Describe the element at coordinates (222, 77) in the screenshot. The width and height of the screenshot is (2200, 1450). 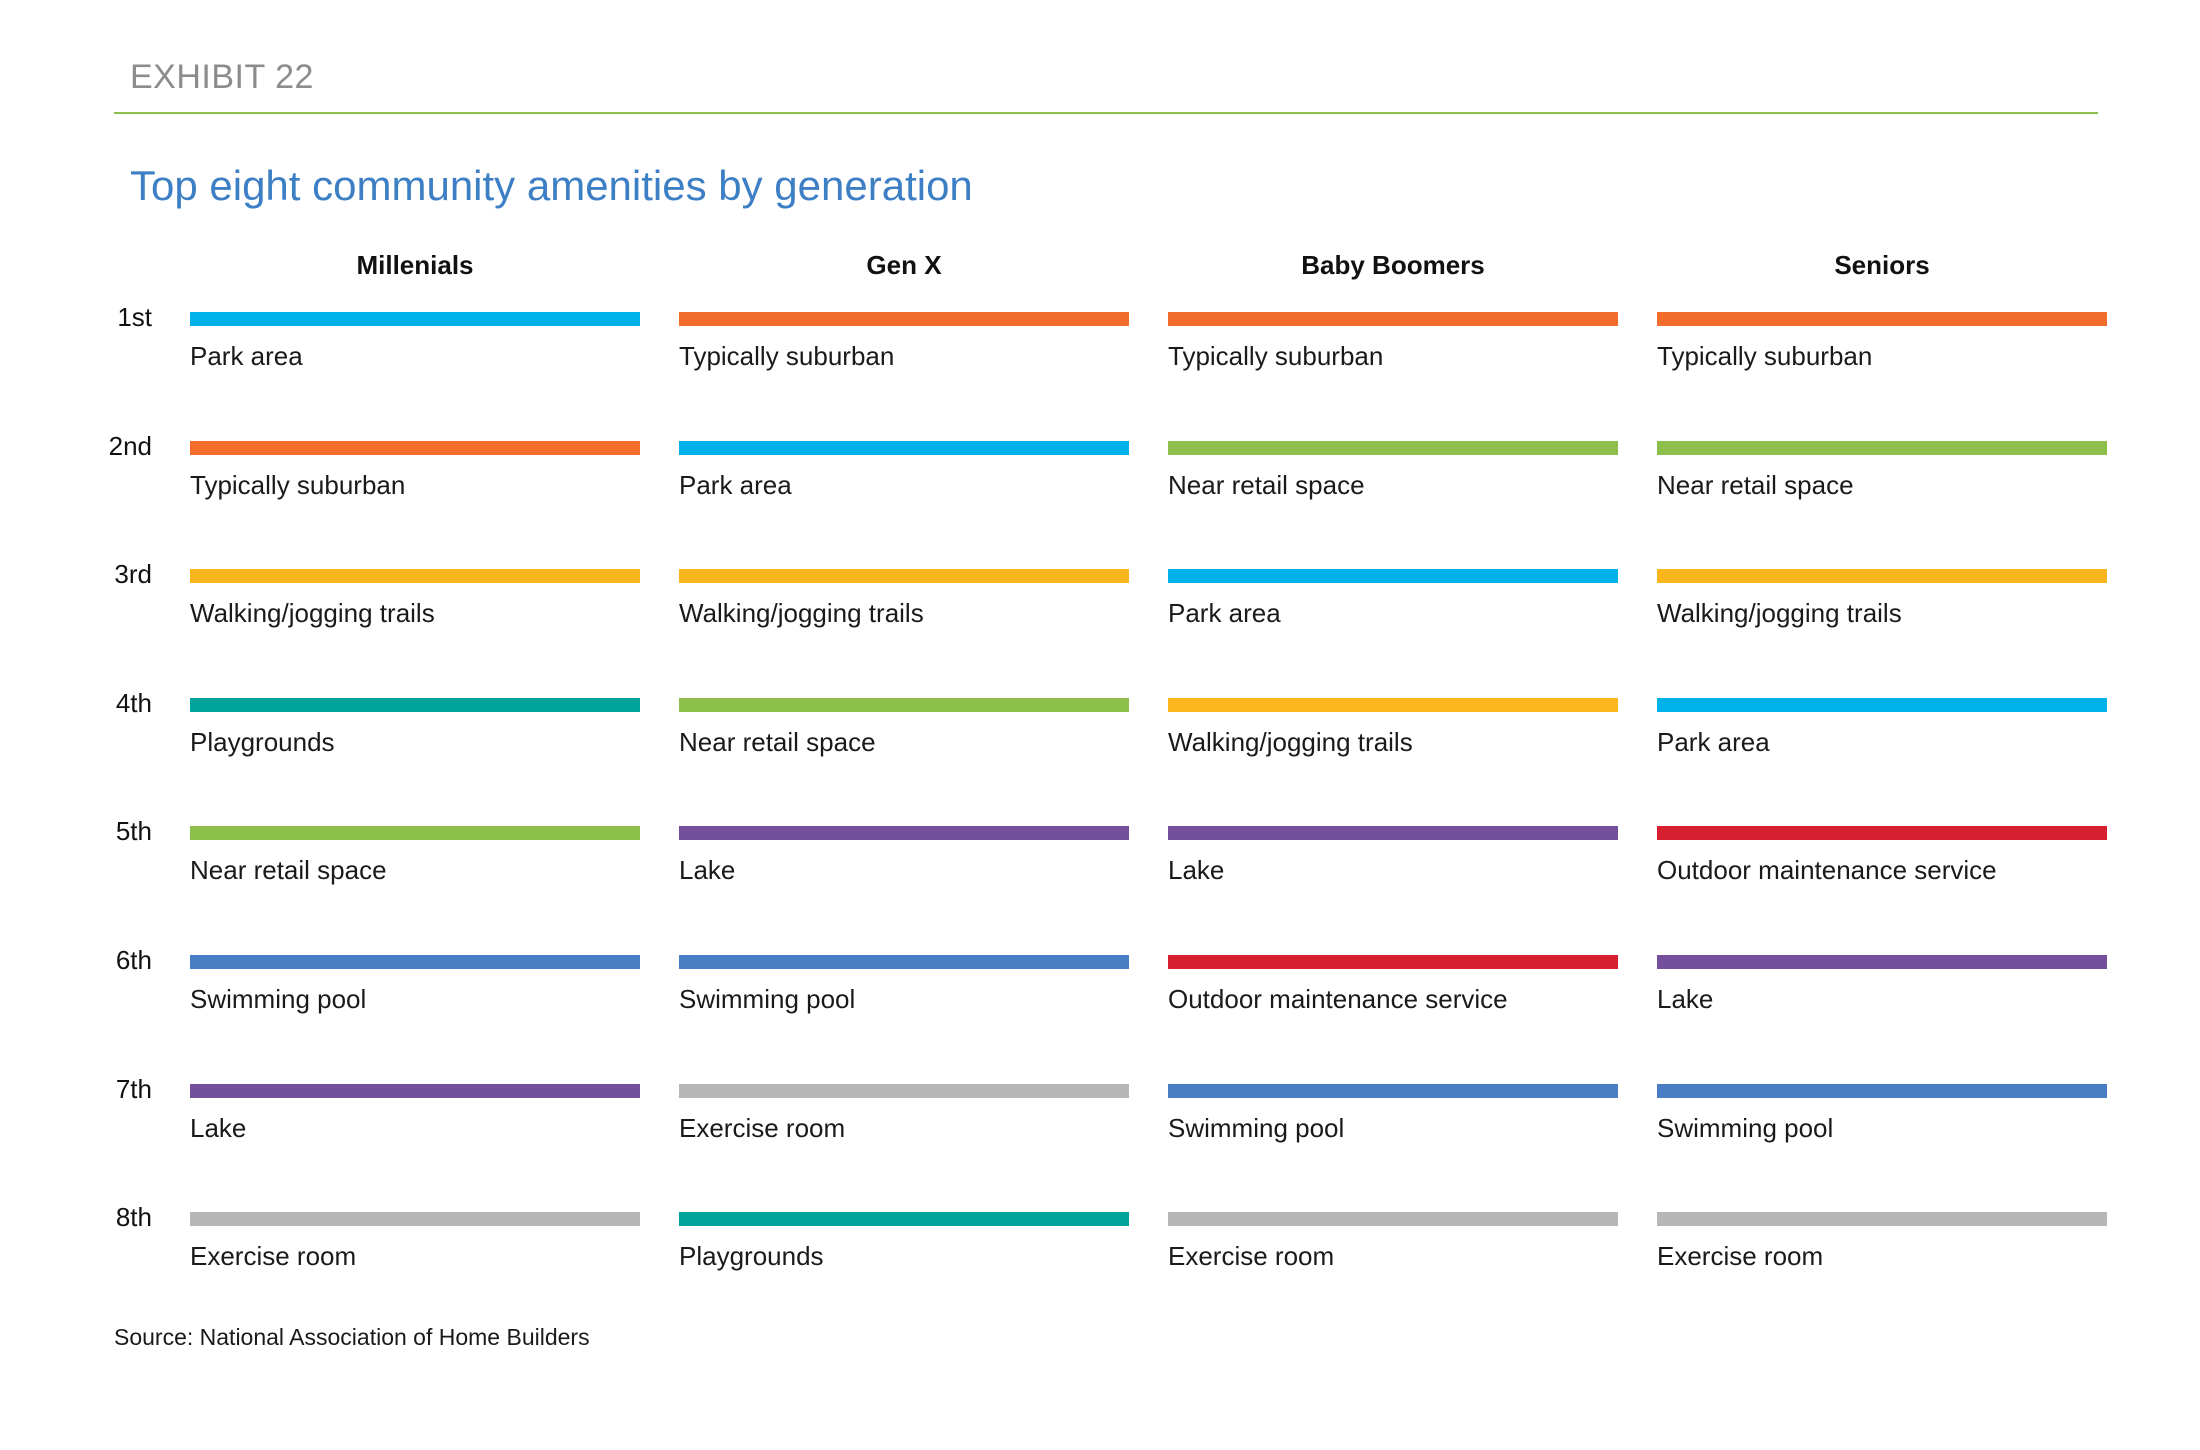
I see `exhibit-label: EXHIBIT 22` at that location.